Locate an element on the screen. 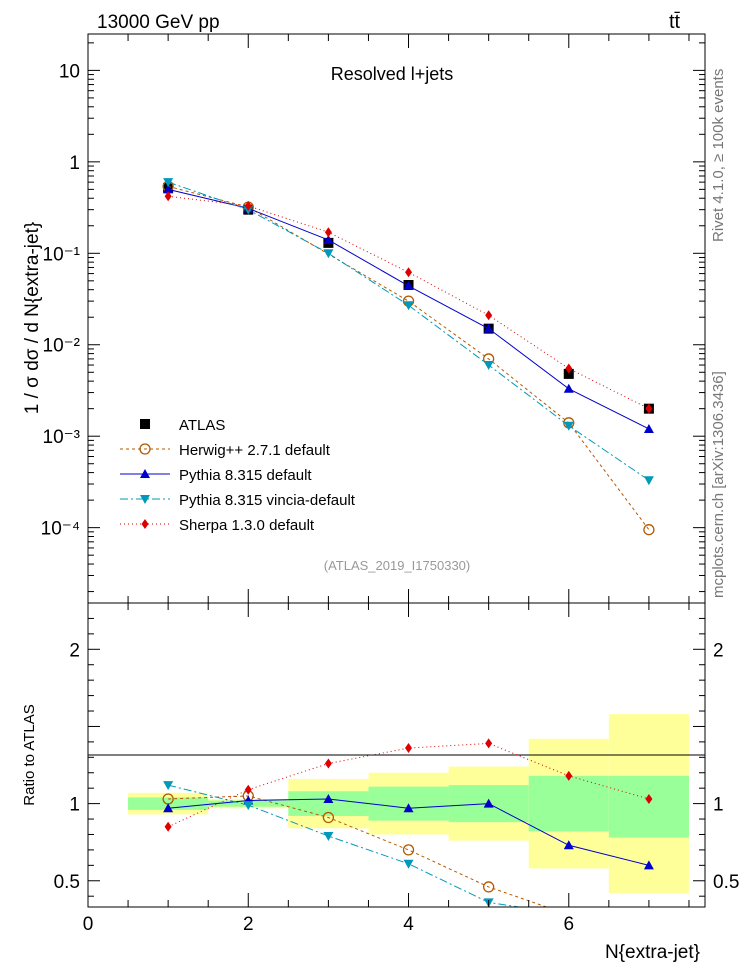  header-right-label: tt̄ is located at coordinates (675, 22).